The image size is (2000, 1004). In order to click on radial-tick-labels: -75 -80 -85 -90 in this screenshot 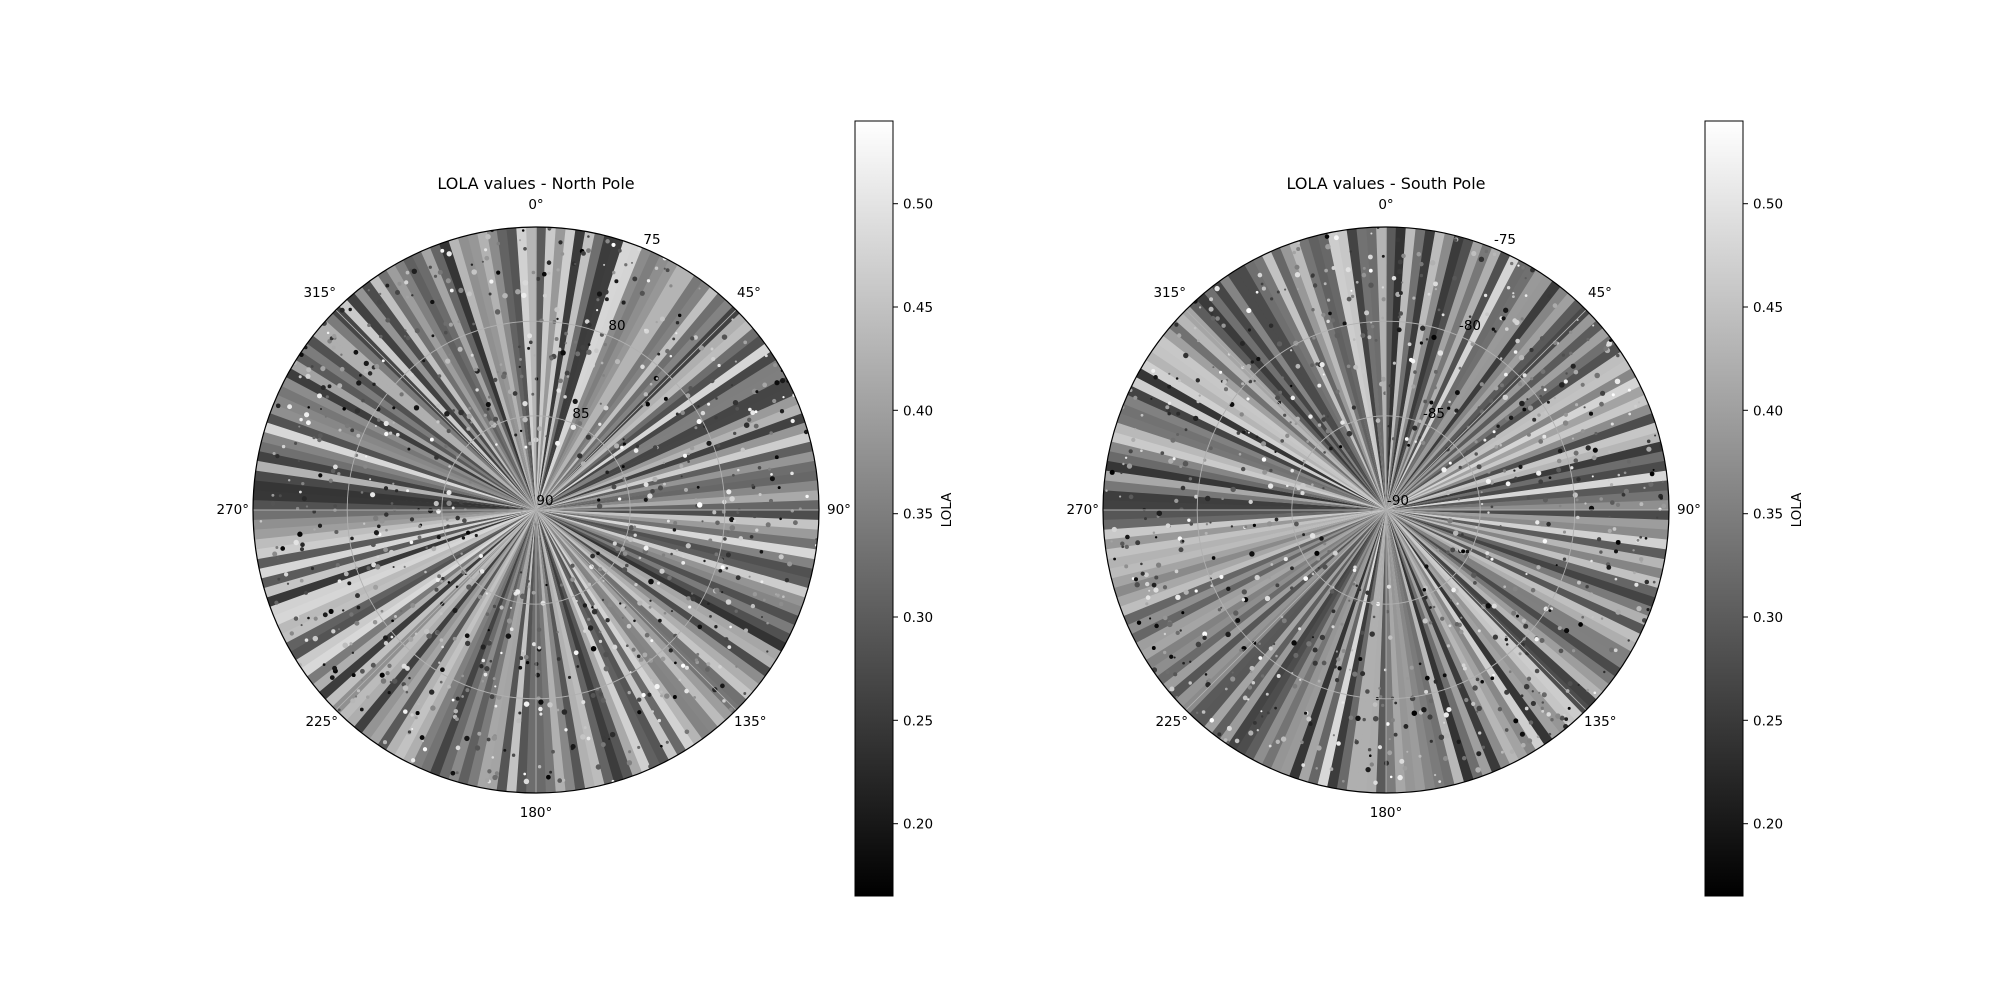, I will do `click(1451, 370)`.